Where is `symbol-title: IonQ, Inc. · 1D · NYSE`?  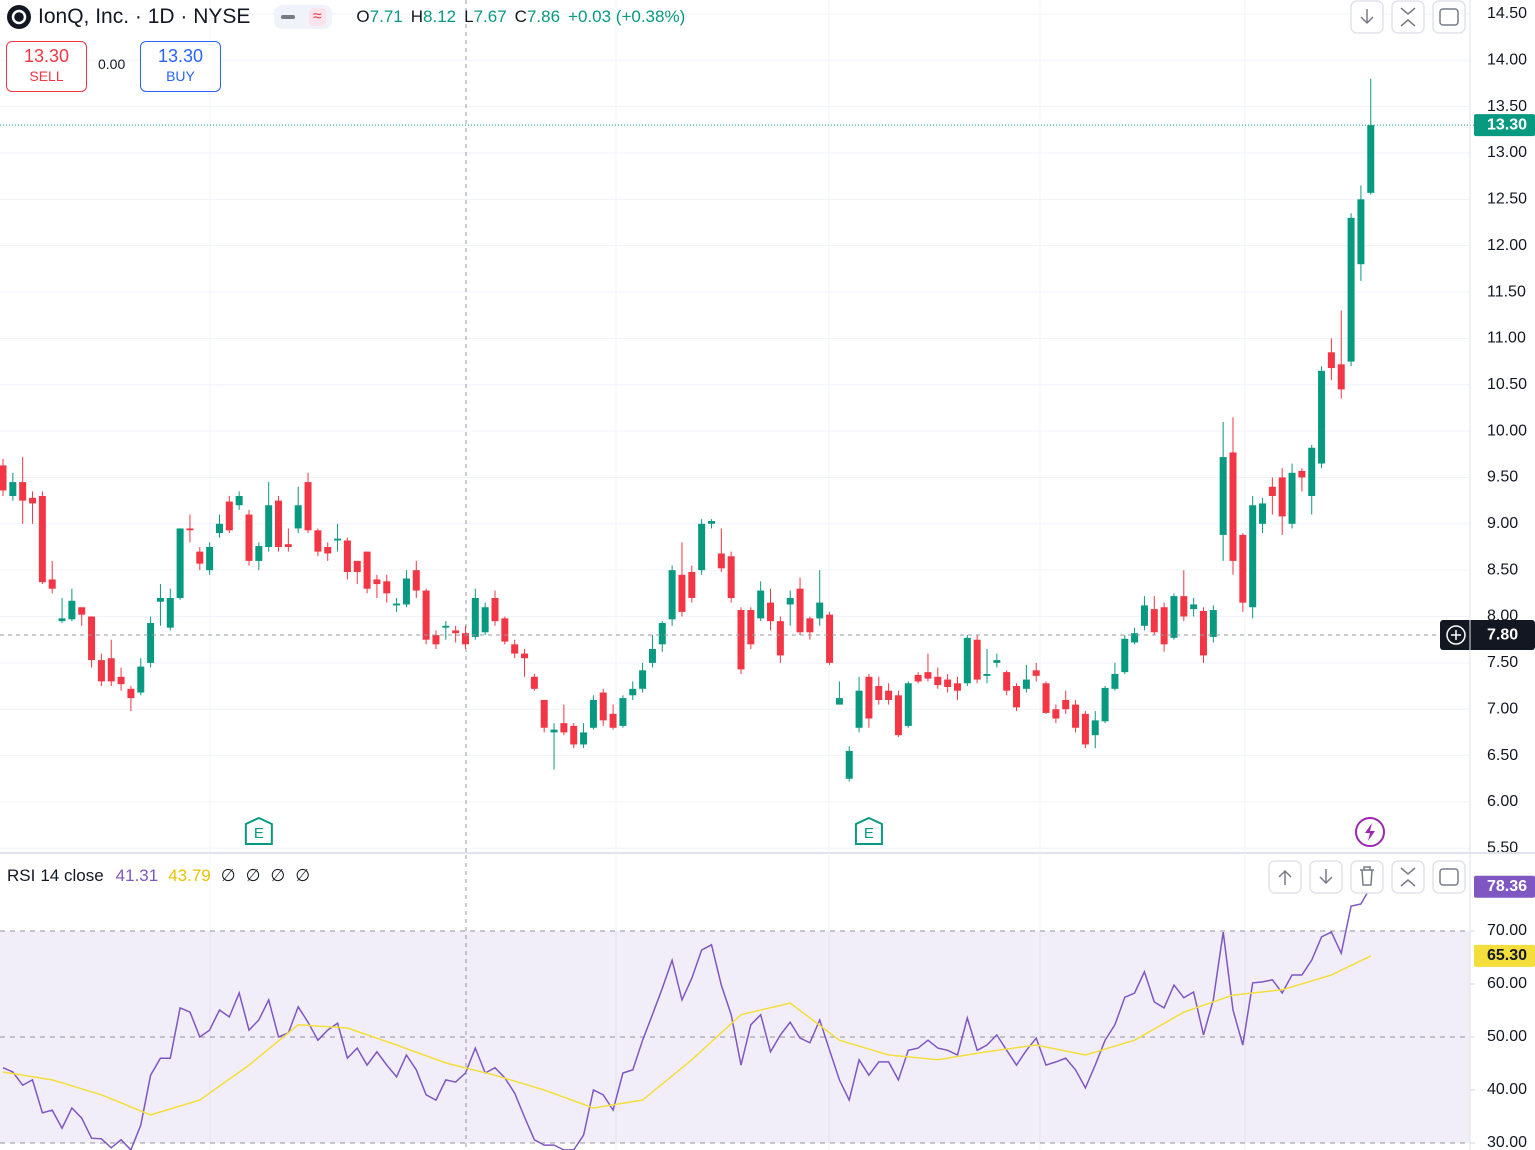
symbol-title: IonQ, Inc. · 1D · NYSE is located at coordinates (144, 16).